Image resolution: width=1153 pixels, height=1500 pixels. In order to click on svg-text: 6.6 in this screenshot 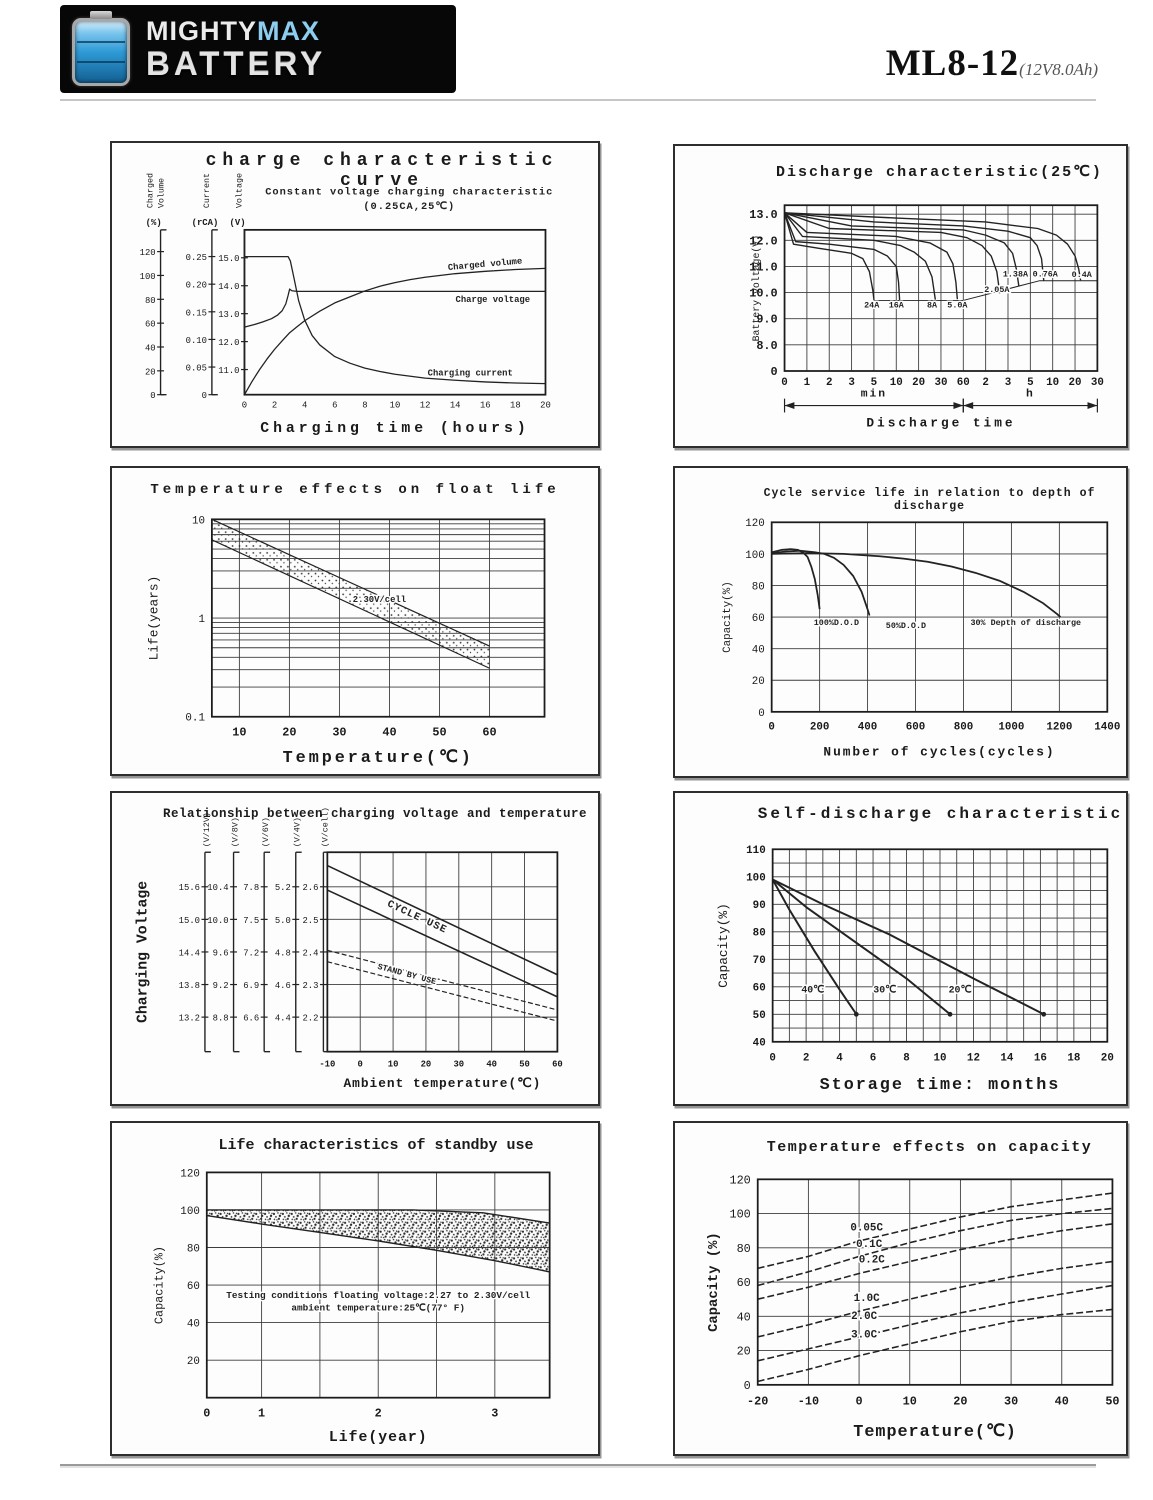, I will do `click(251, 1019)`.